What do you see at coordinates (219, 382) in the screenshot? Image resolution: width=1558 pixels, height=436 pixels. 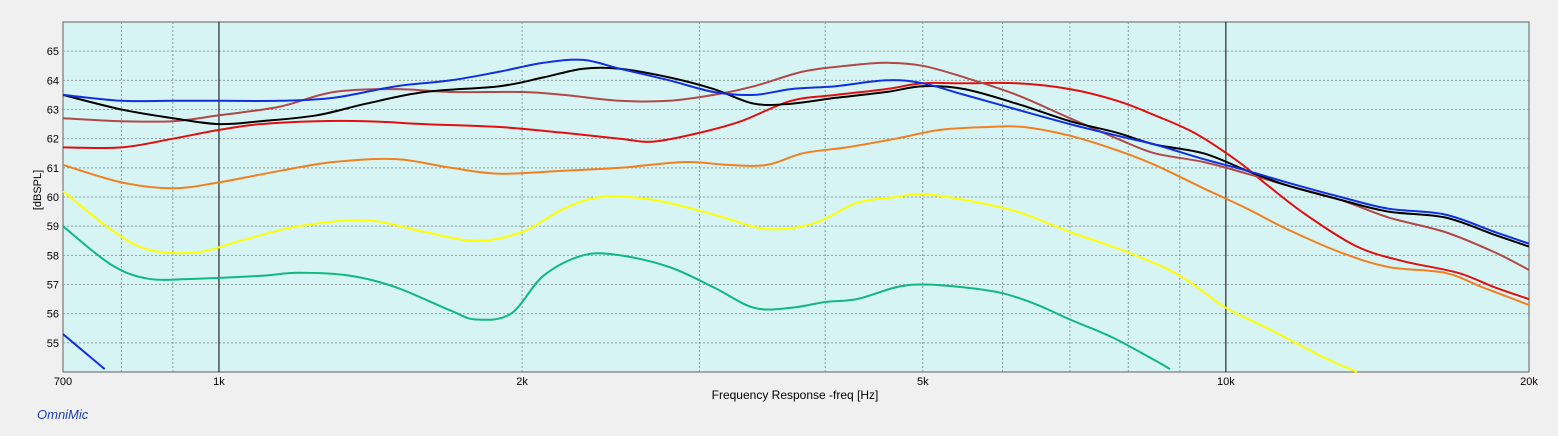 I see `x-tick-label: 1k` at bounding box center [219, 382].